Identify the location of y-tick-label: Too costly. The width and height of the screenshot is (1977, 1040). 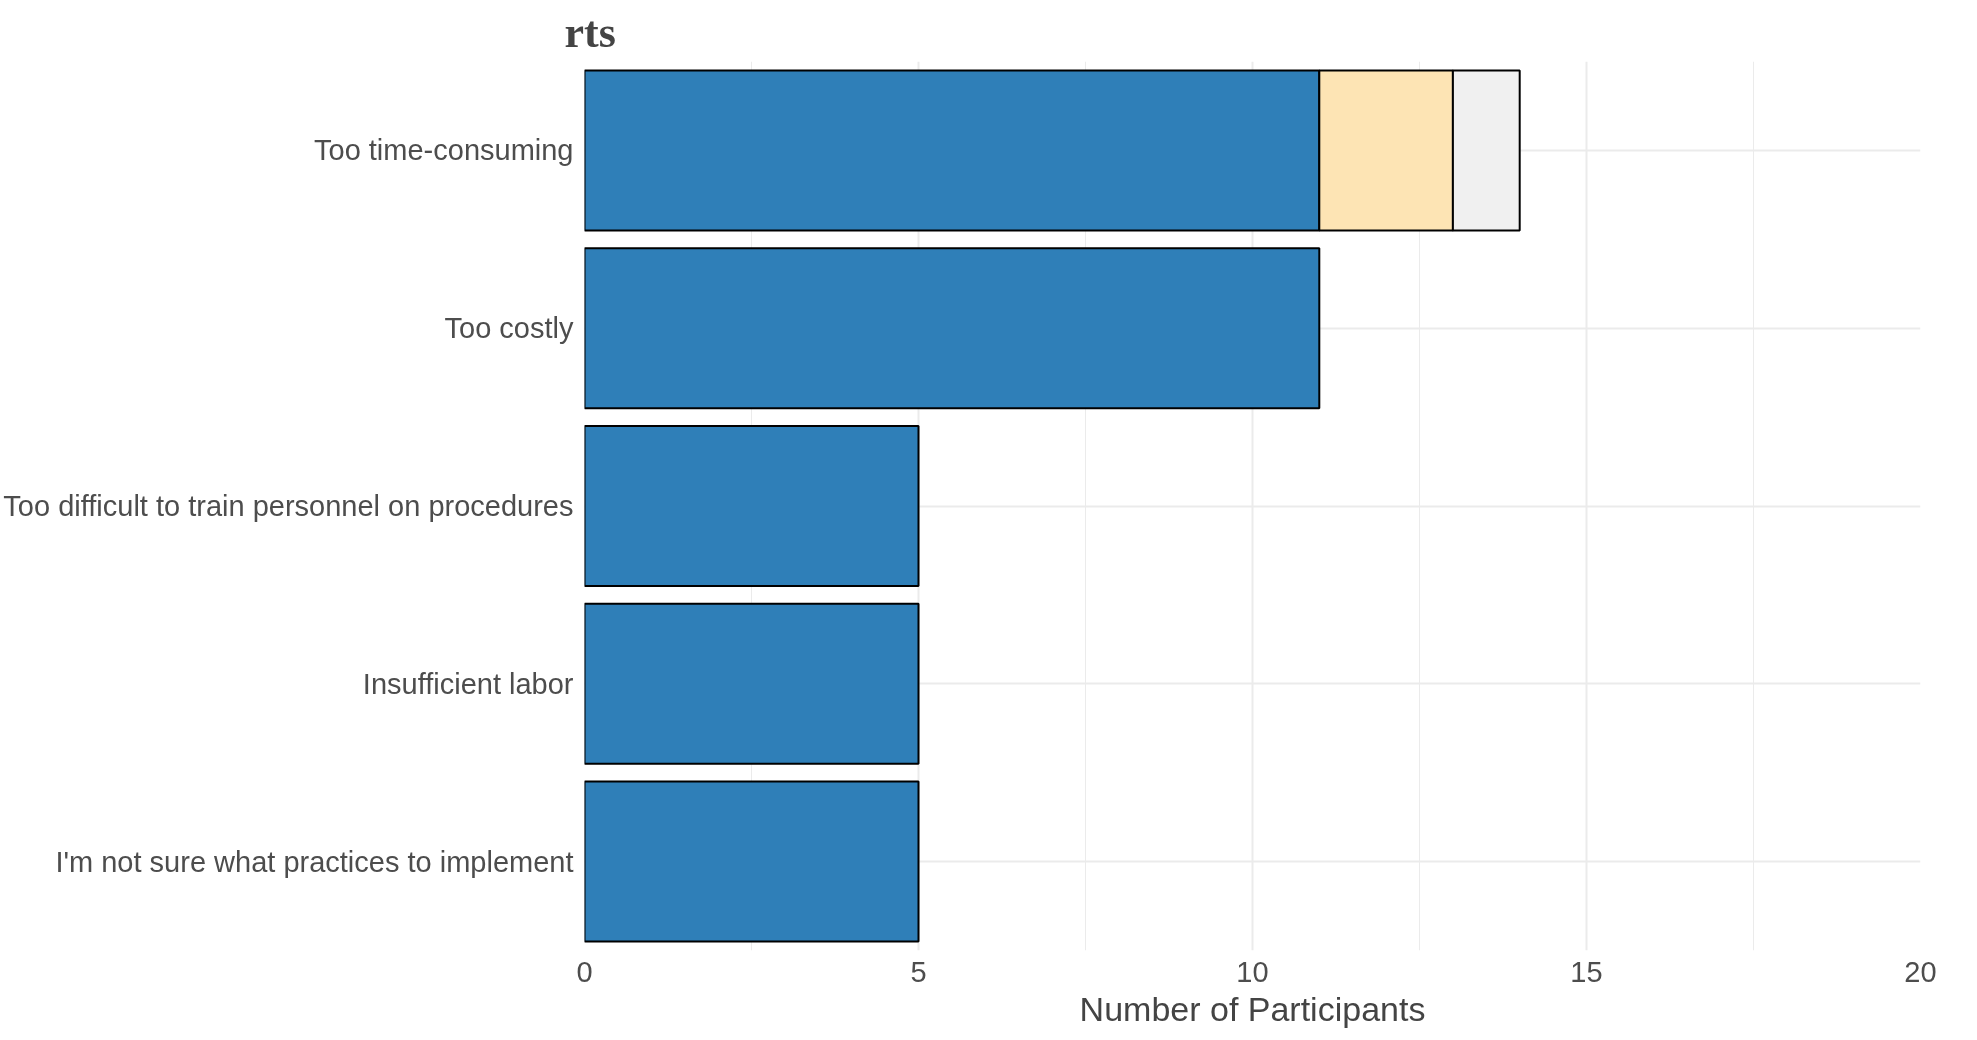
(509, 328).